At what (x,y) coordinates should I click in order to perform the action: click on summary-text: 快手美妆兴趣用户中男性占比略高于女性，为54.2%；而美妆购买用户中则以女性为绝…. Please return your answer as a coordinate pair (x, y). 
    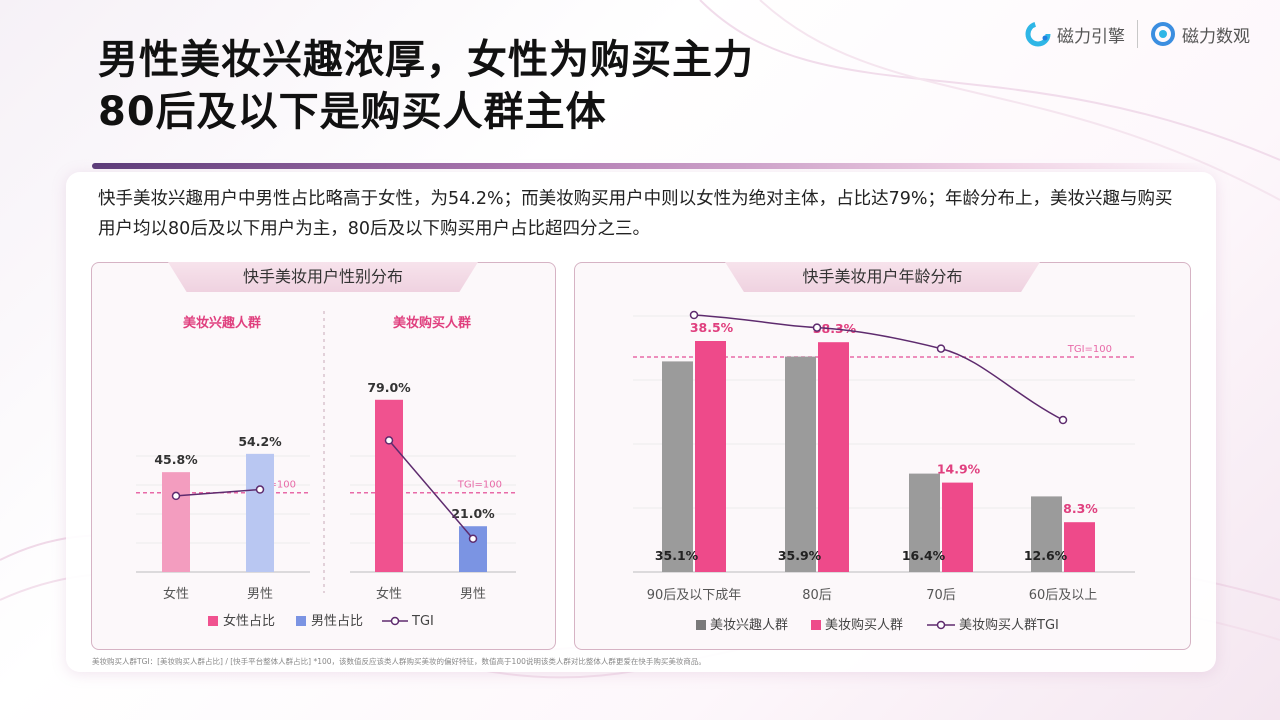
    Looking at the image, I should click on (635, 214).